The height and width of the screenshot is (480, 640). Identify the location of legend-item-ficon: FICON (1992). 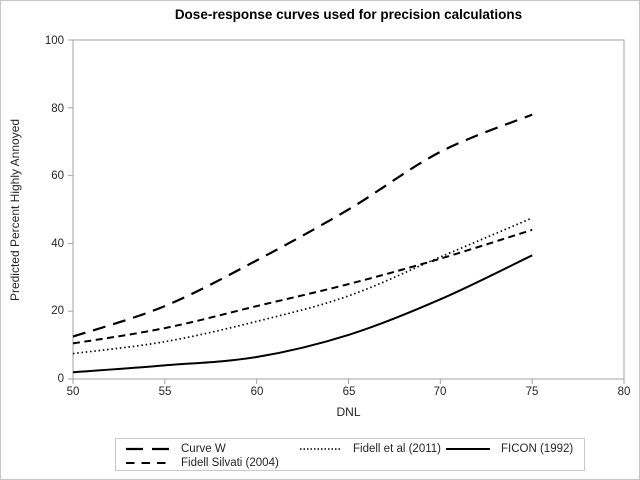
(509, 449).